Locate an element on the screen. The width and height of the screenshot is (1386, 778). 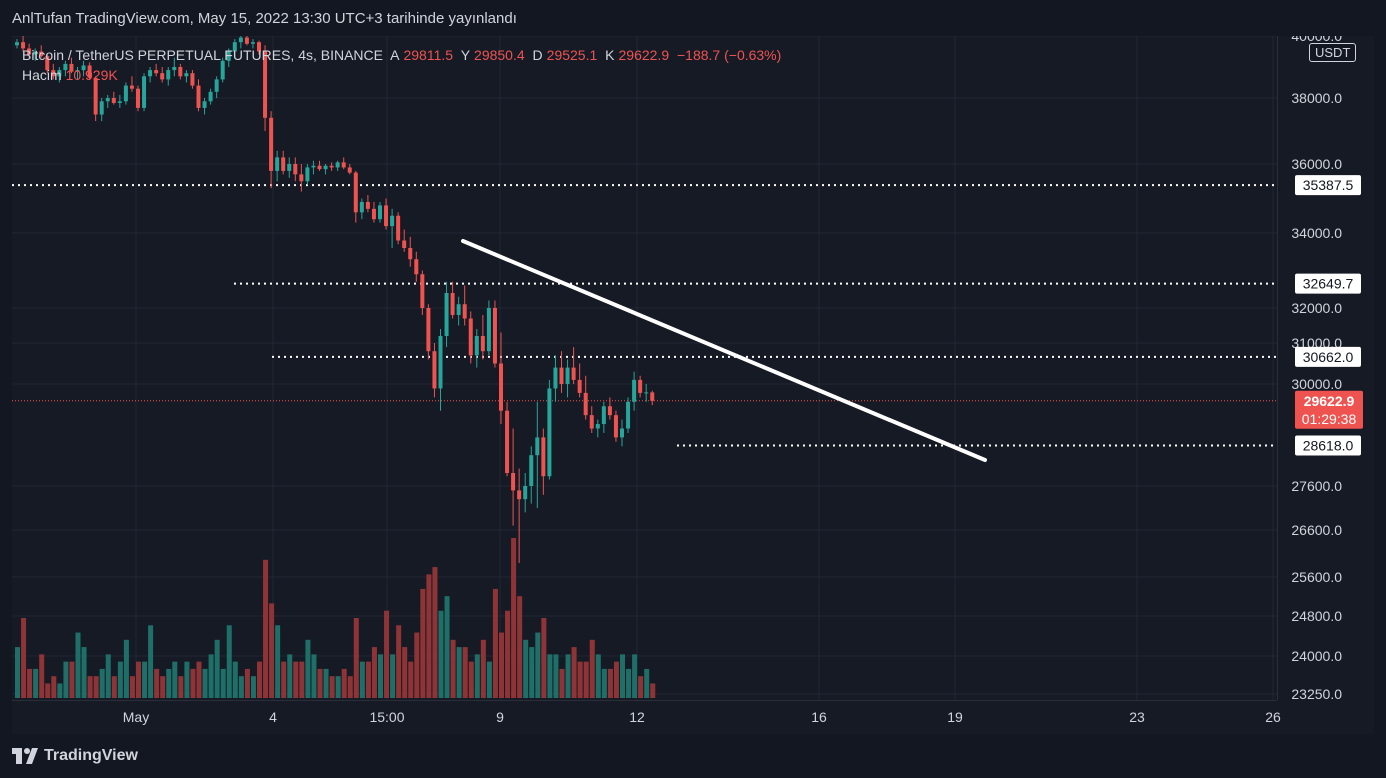
price-tick-label: 34000.0 is located at coordinates (1316, 233).